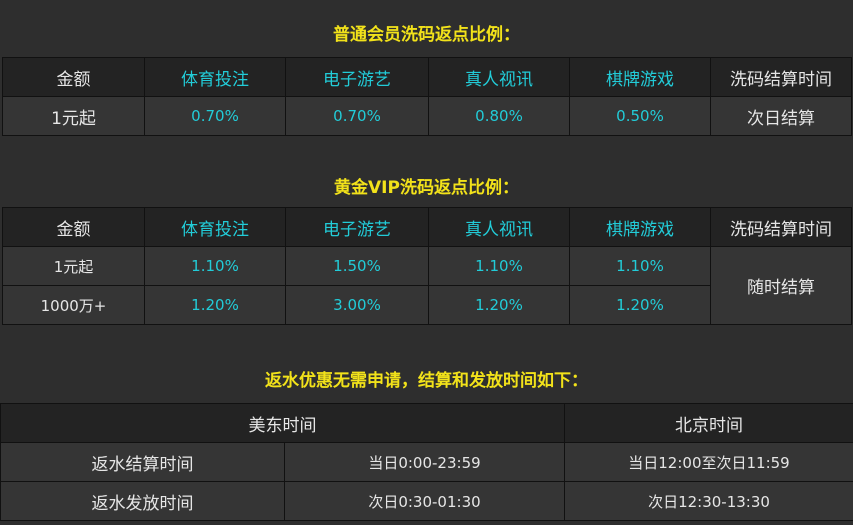  What do you see at coordinates (708, 462) in the screenshot?
I see `cell: 当日12:00至次日11:59` at bounding box center [708, 462].